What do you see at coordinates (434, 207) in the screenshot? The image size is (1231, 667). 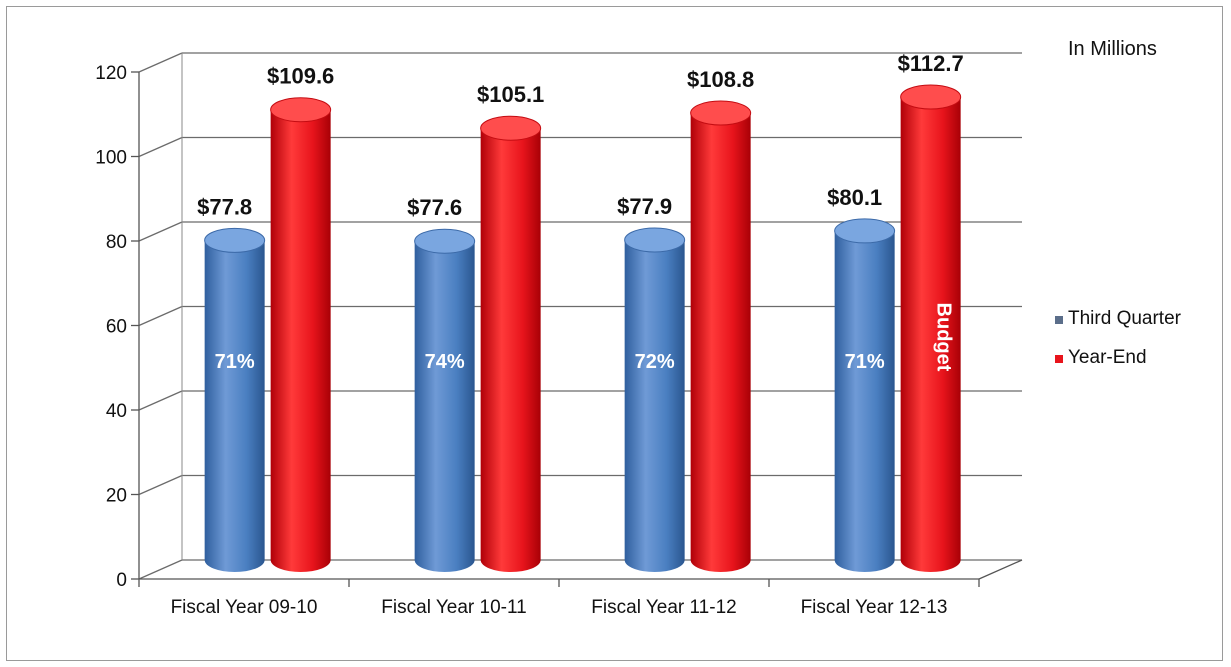 I see `data-label: $77.6` at bounding box center [434, 207].